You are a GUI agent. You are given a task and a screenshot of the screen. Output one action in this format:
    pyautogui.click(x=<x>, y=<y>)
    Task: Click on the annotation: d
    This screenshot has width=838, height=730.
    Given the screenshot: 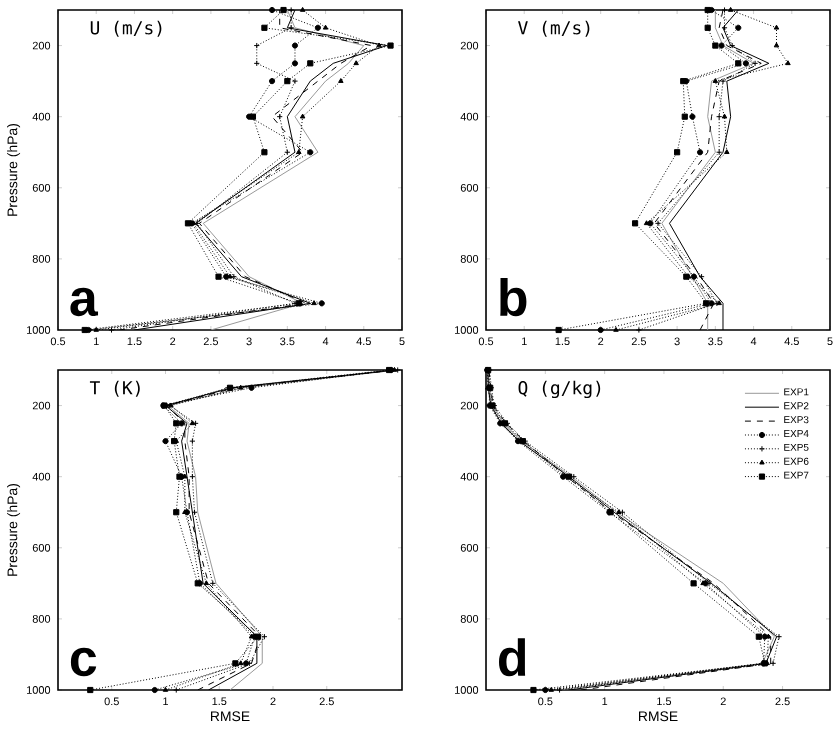 What is the action you would take?
    pyautogui.click(x=512, y=657)
    